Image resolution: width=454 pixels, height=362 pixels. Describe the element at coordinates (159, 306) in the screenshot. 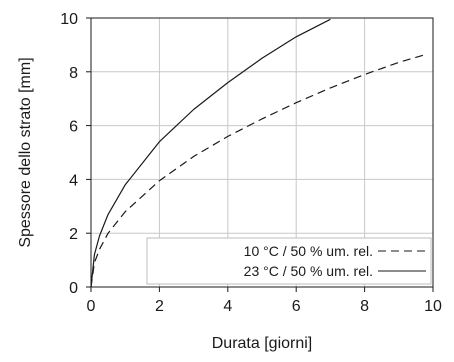

I see `x-tick-label-1: 2` at that location.